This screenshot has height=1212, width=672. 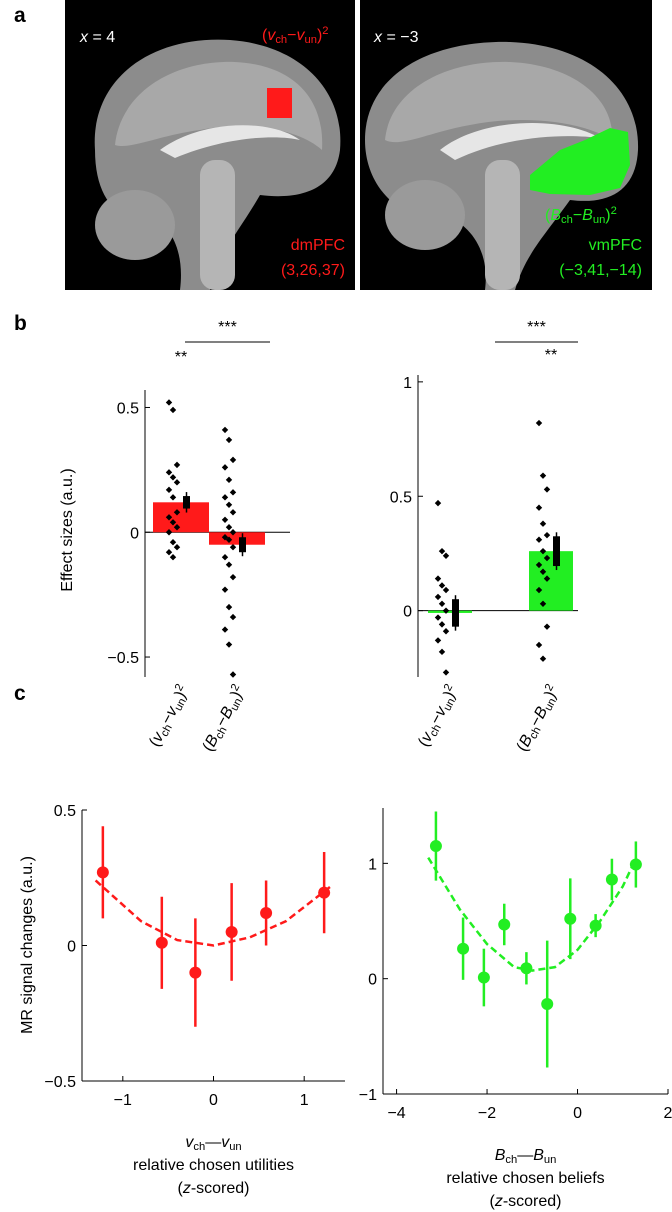 I want to click on brain-right, so click(x=506, y=145).